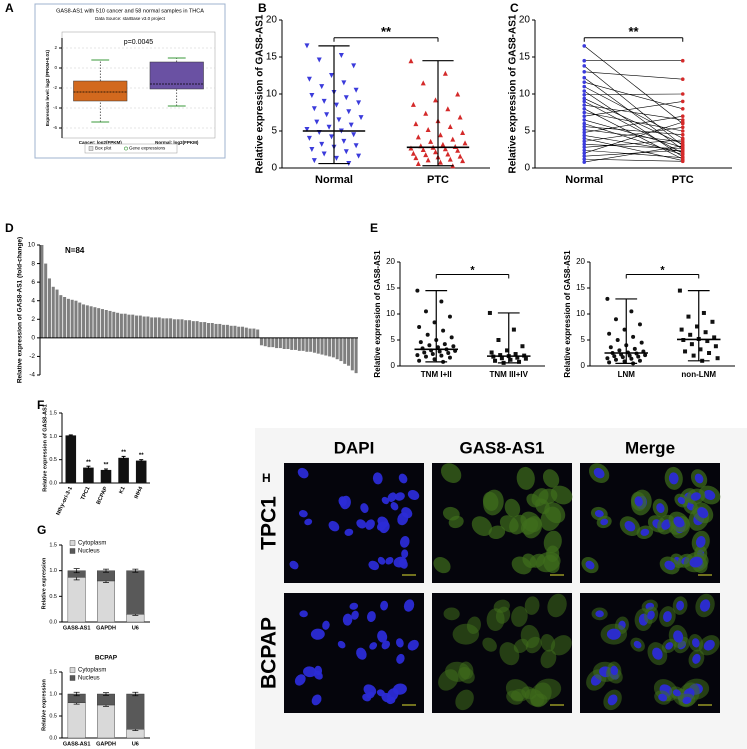  What do you see at coordinates (377, 314) in the screenshot?
I see `y-axis-label: Relative expression of GAS8-AS1` at bounding box center [377, 314].